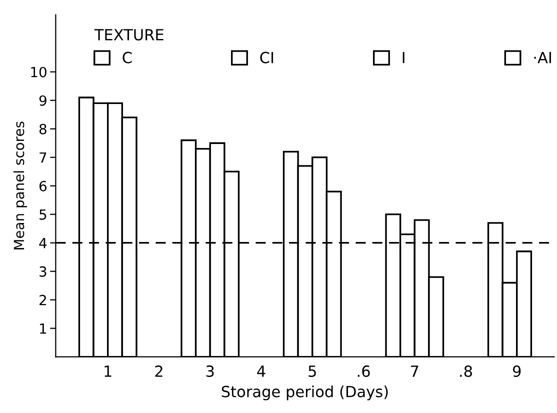 The width and height of the screenshot is (557, 413). Describe the element at coordinates (210, 371) in the screenshot. I see `x-tick-label: 3` at that location.